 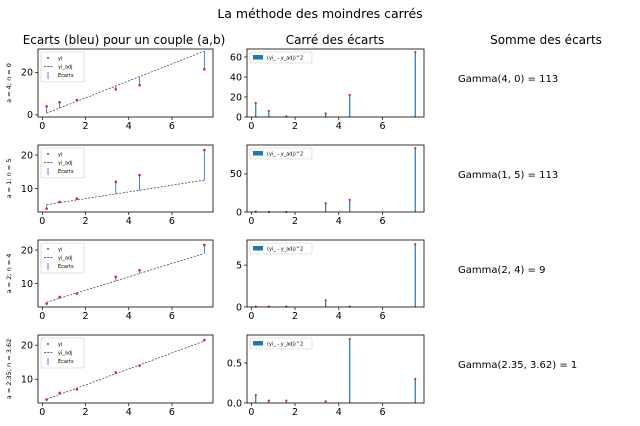 What do you see at coordinates (508, 79) in the screenshot?
I see `sum-label-row-0: Gamma(4, 0) = 113` at bounding box center [508, 79].